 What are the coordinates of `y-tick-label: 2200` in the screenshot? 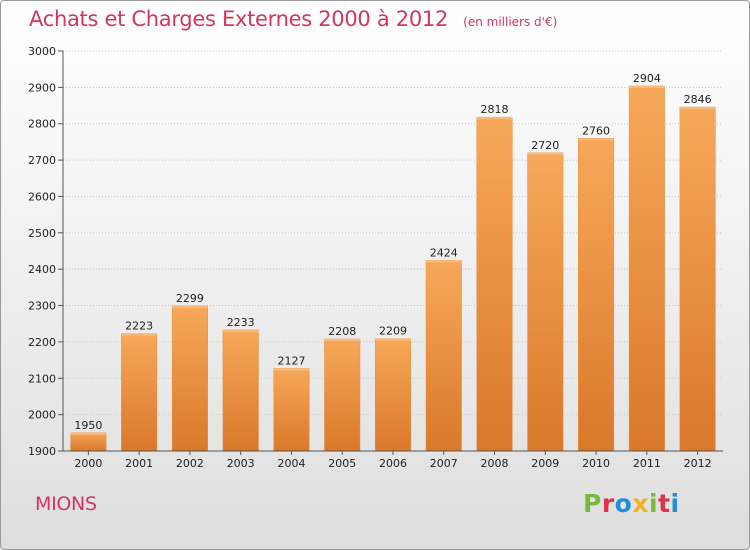 It's located at (42, 342).